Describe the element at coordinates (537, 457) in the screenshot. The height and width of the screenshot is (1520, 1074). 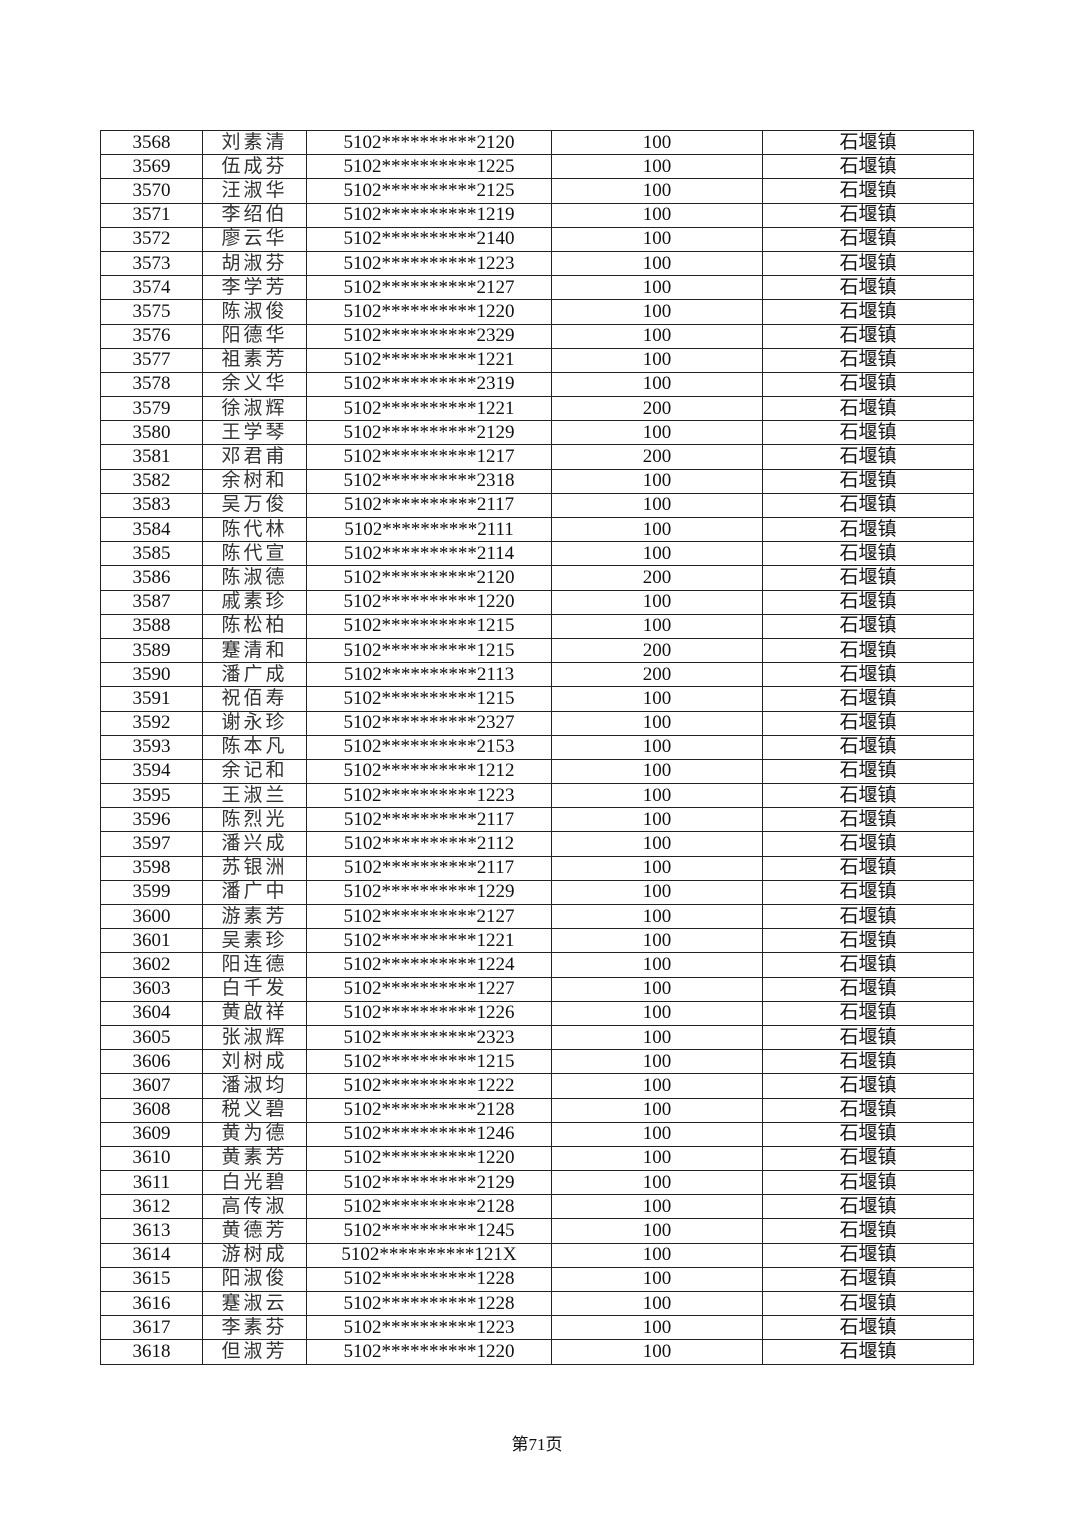
I see `table-row: 3581 邓君甫 5102**********1217 200 石堰镇` at that location.